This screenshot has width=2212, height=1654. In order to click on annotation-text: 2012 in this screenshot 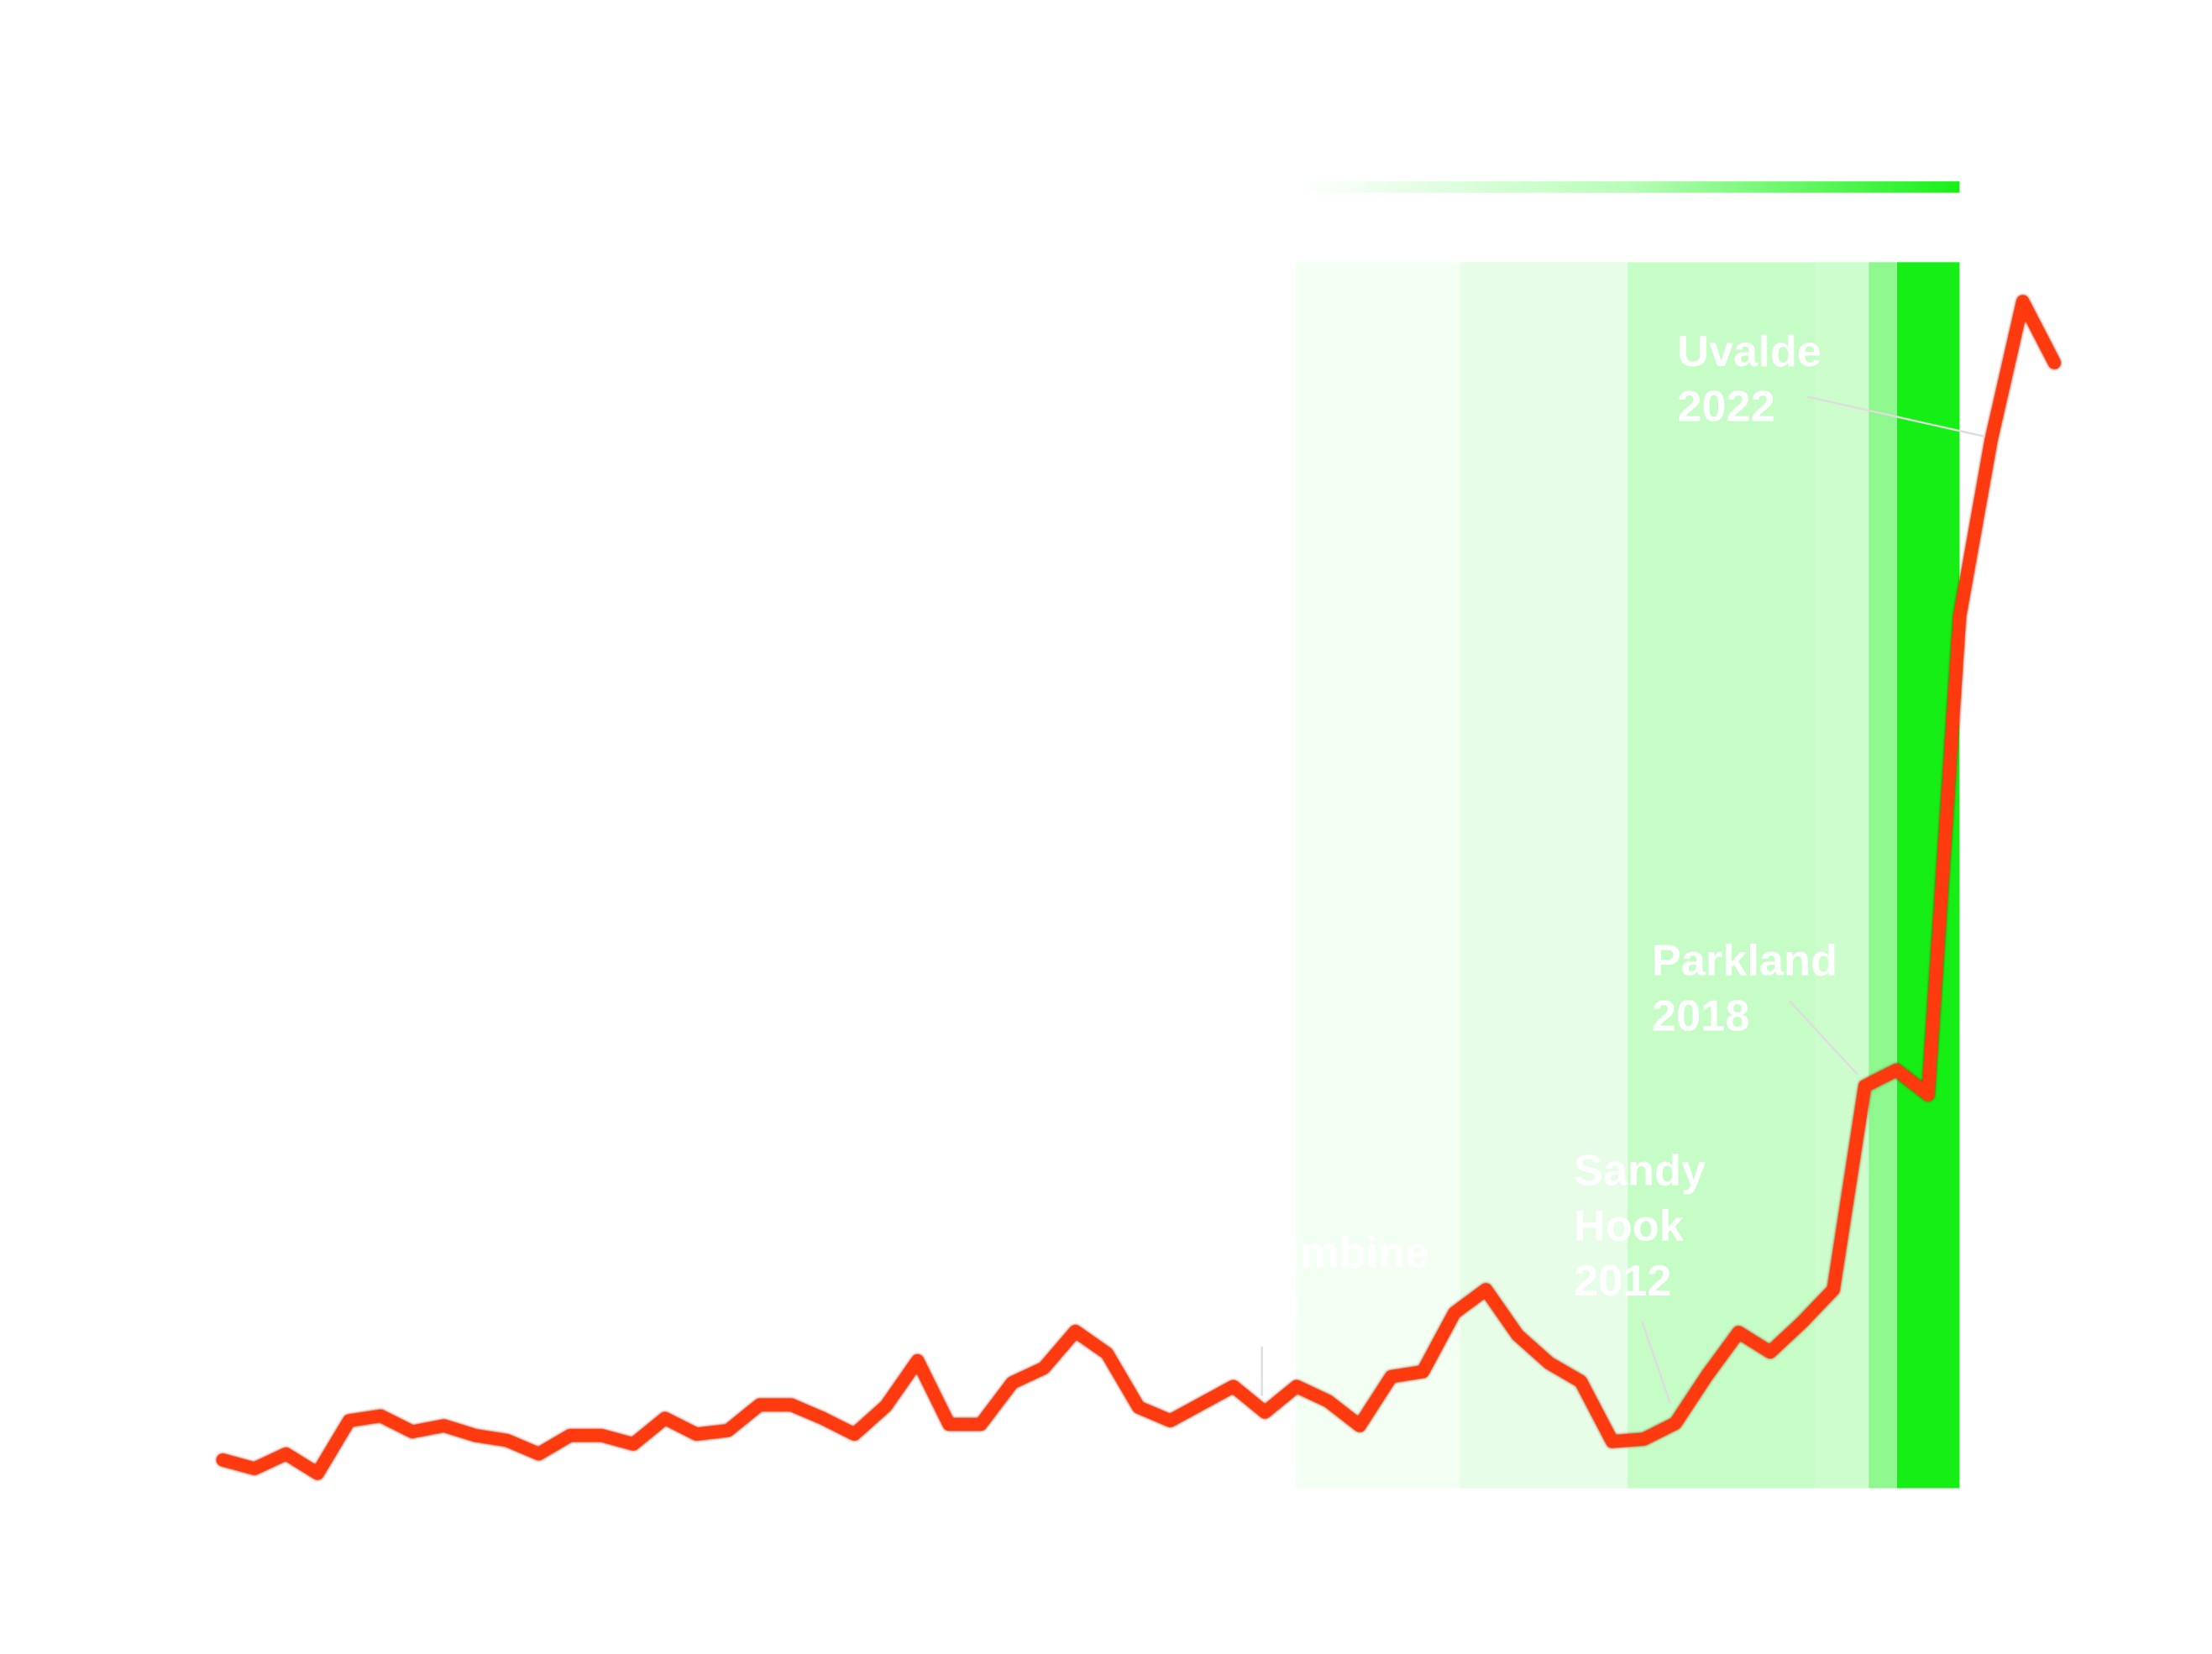, I will do `click(1623, 1281)`.